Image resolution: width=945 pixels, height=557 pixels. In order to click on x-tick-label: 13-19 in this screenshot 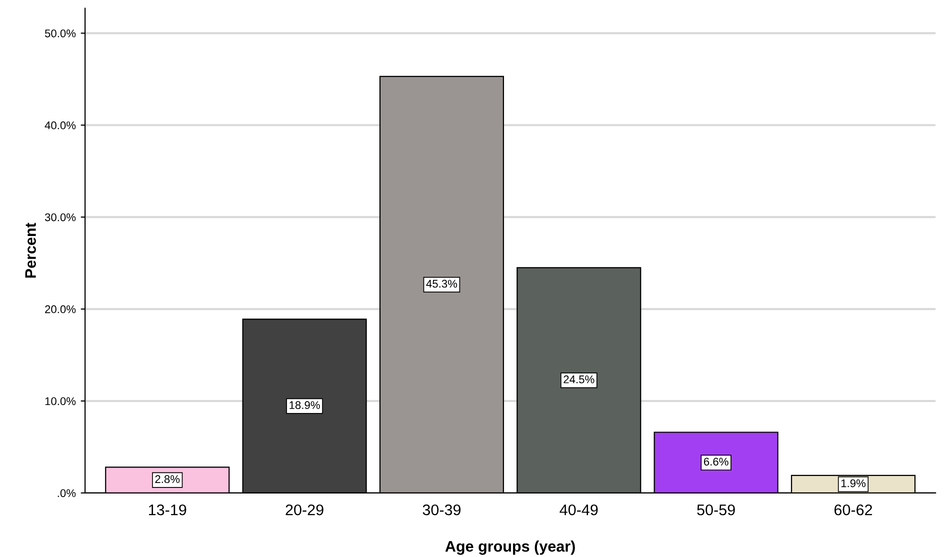, I will do `click(167, 510)`.